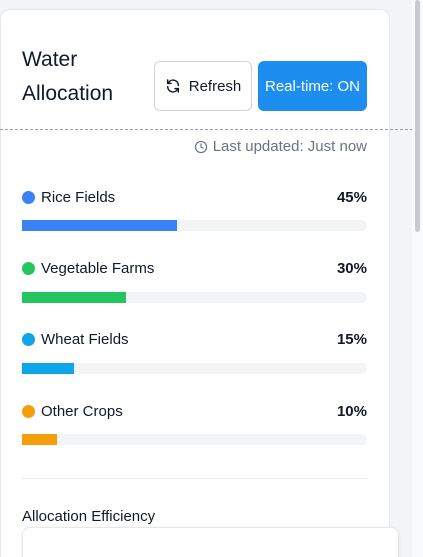 The width and height of the screenshot is (423, 557). Describe the element at coordinates (215, 86) in the screenshot. I see `refresh-button-label: Refresh` at that location.